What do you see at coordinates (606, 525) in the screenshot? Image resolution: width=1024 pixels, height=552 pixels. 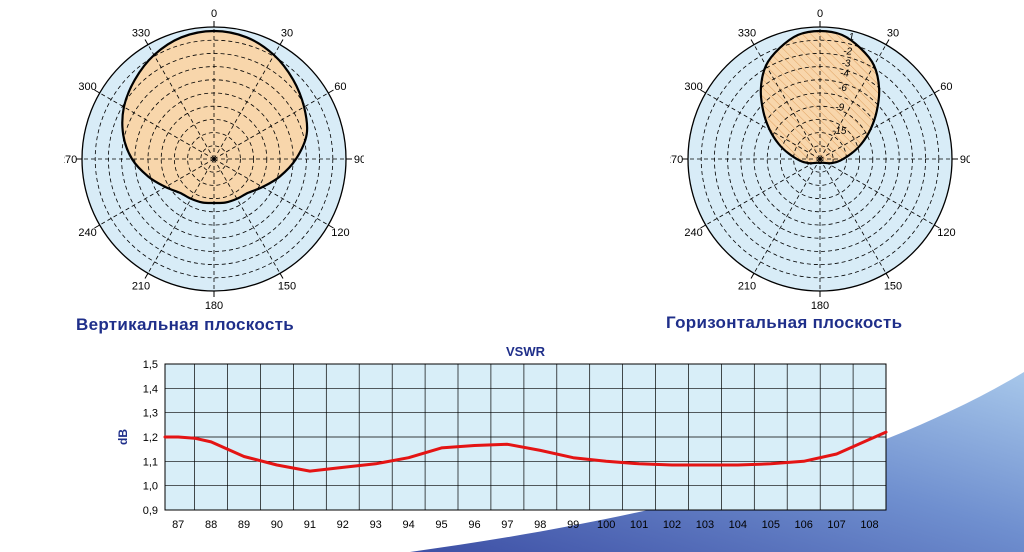 I see `vswr-xtick-label: 100` at bounding box center [606, 525].